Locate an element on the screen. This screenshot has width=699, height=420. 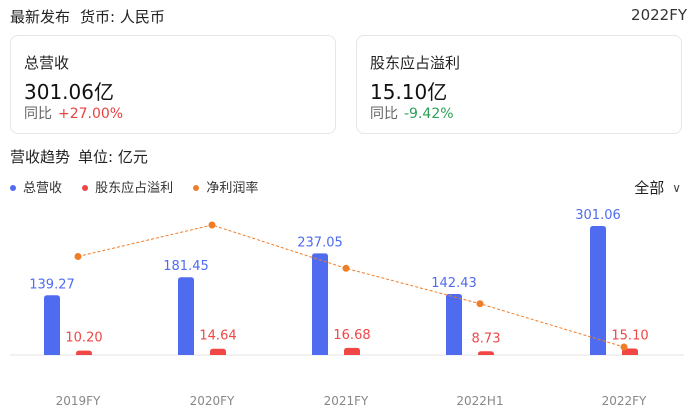
legend-label-margin: 净利润率 is located at coordinates (232, 188).